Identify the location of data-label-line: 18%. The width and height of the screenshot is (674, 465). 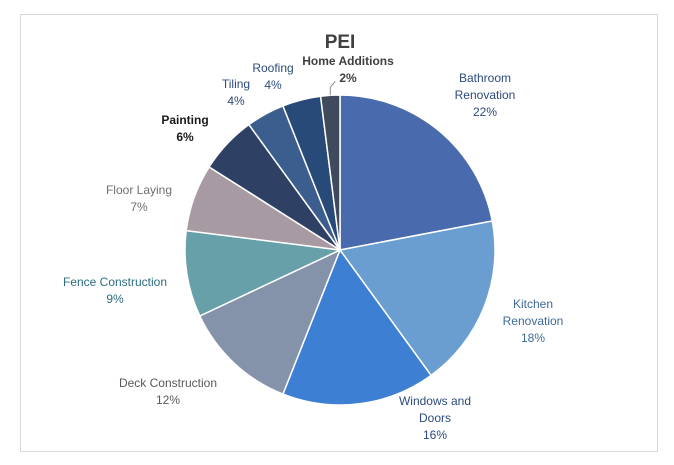
(533, 338).